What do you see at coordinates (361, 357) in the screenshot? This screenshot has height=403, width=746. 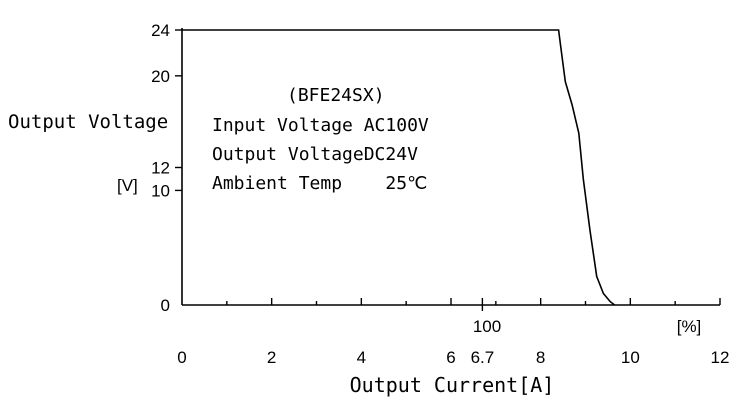 I see `x-tick-label-4: 4` at bounding box center [361, 357].